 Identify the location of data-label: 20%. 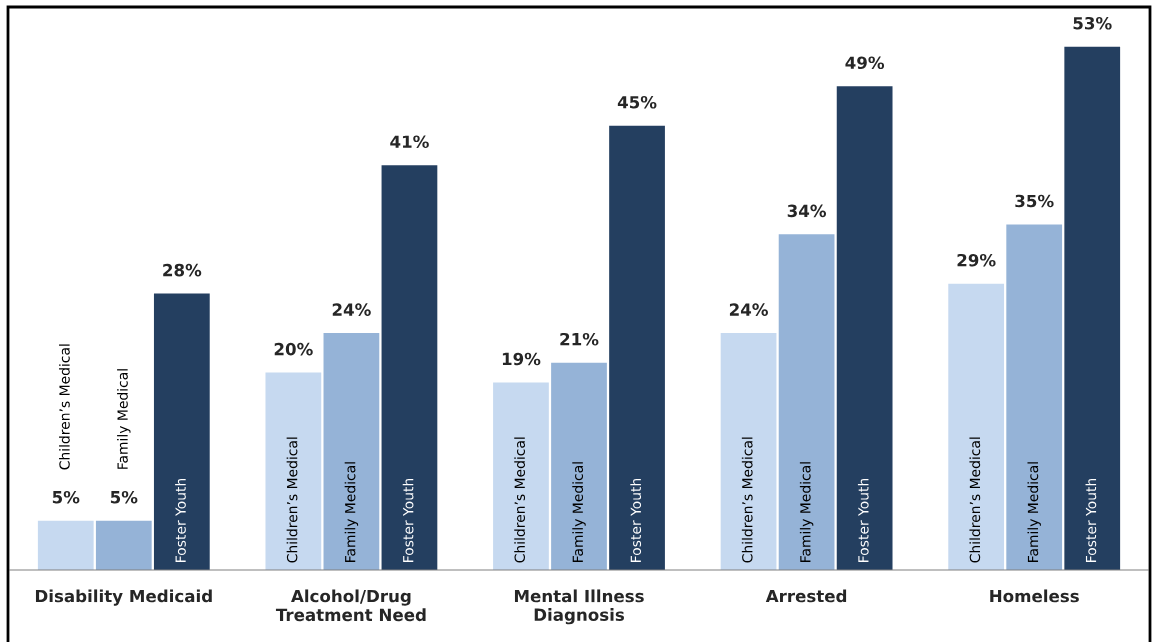
(293, 349).